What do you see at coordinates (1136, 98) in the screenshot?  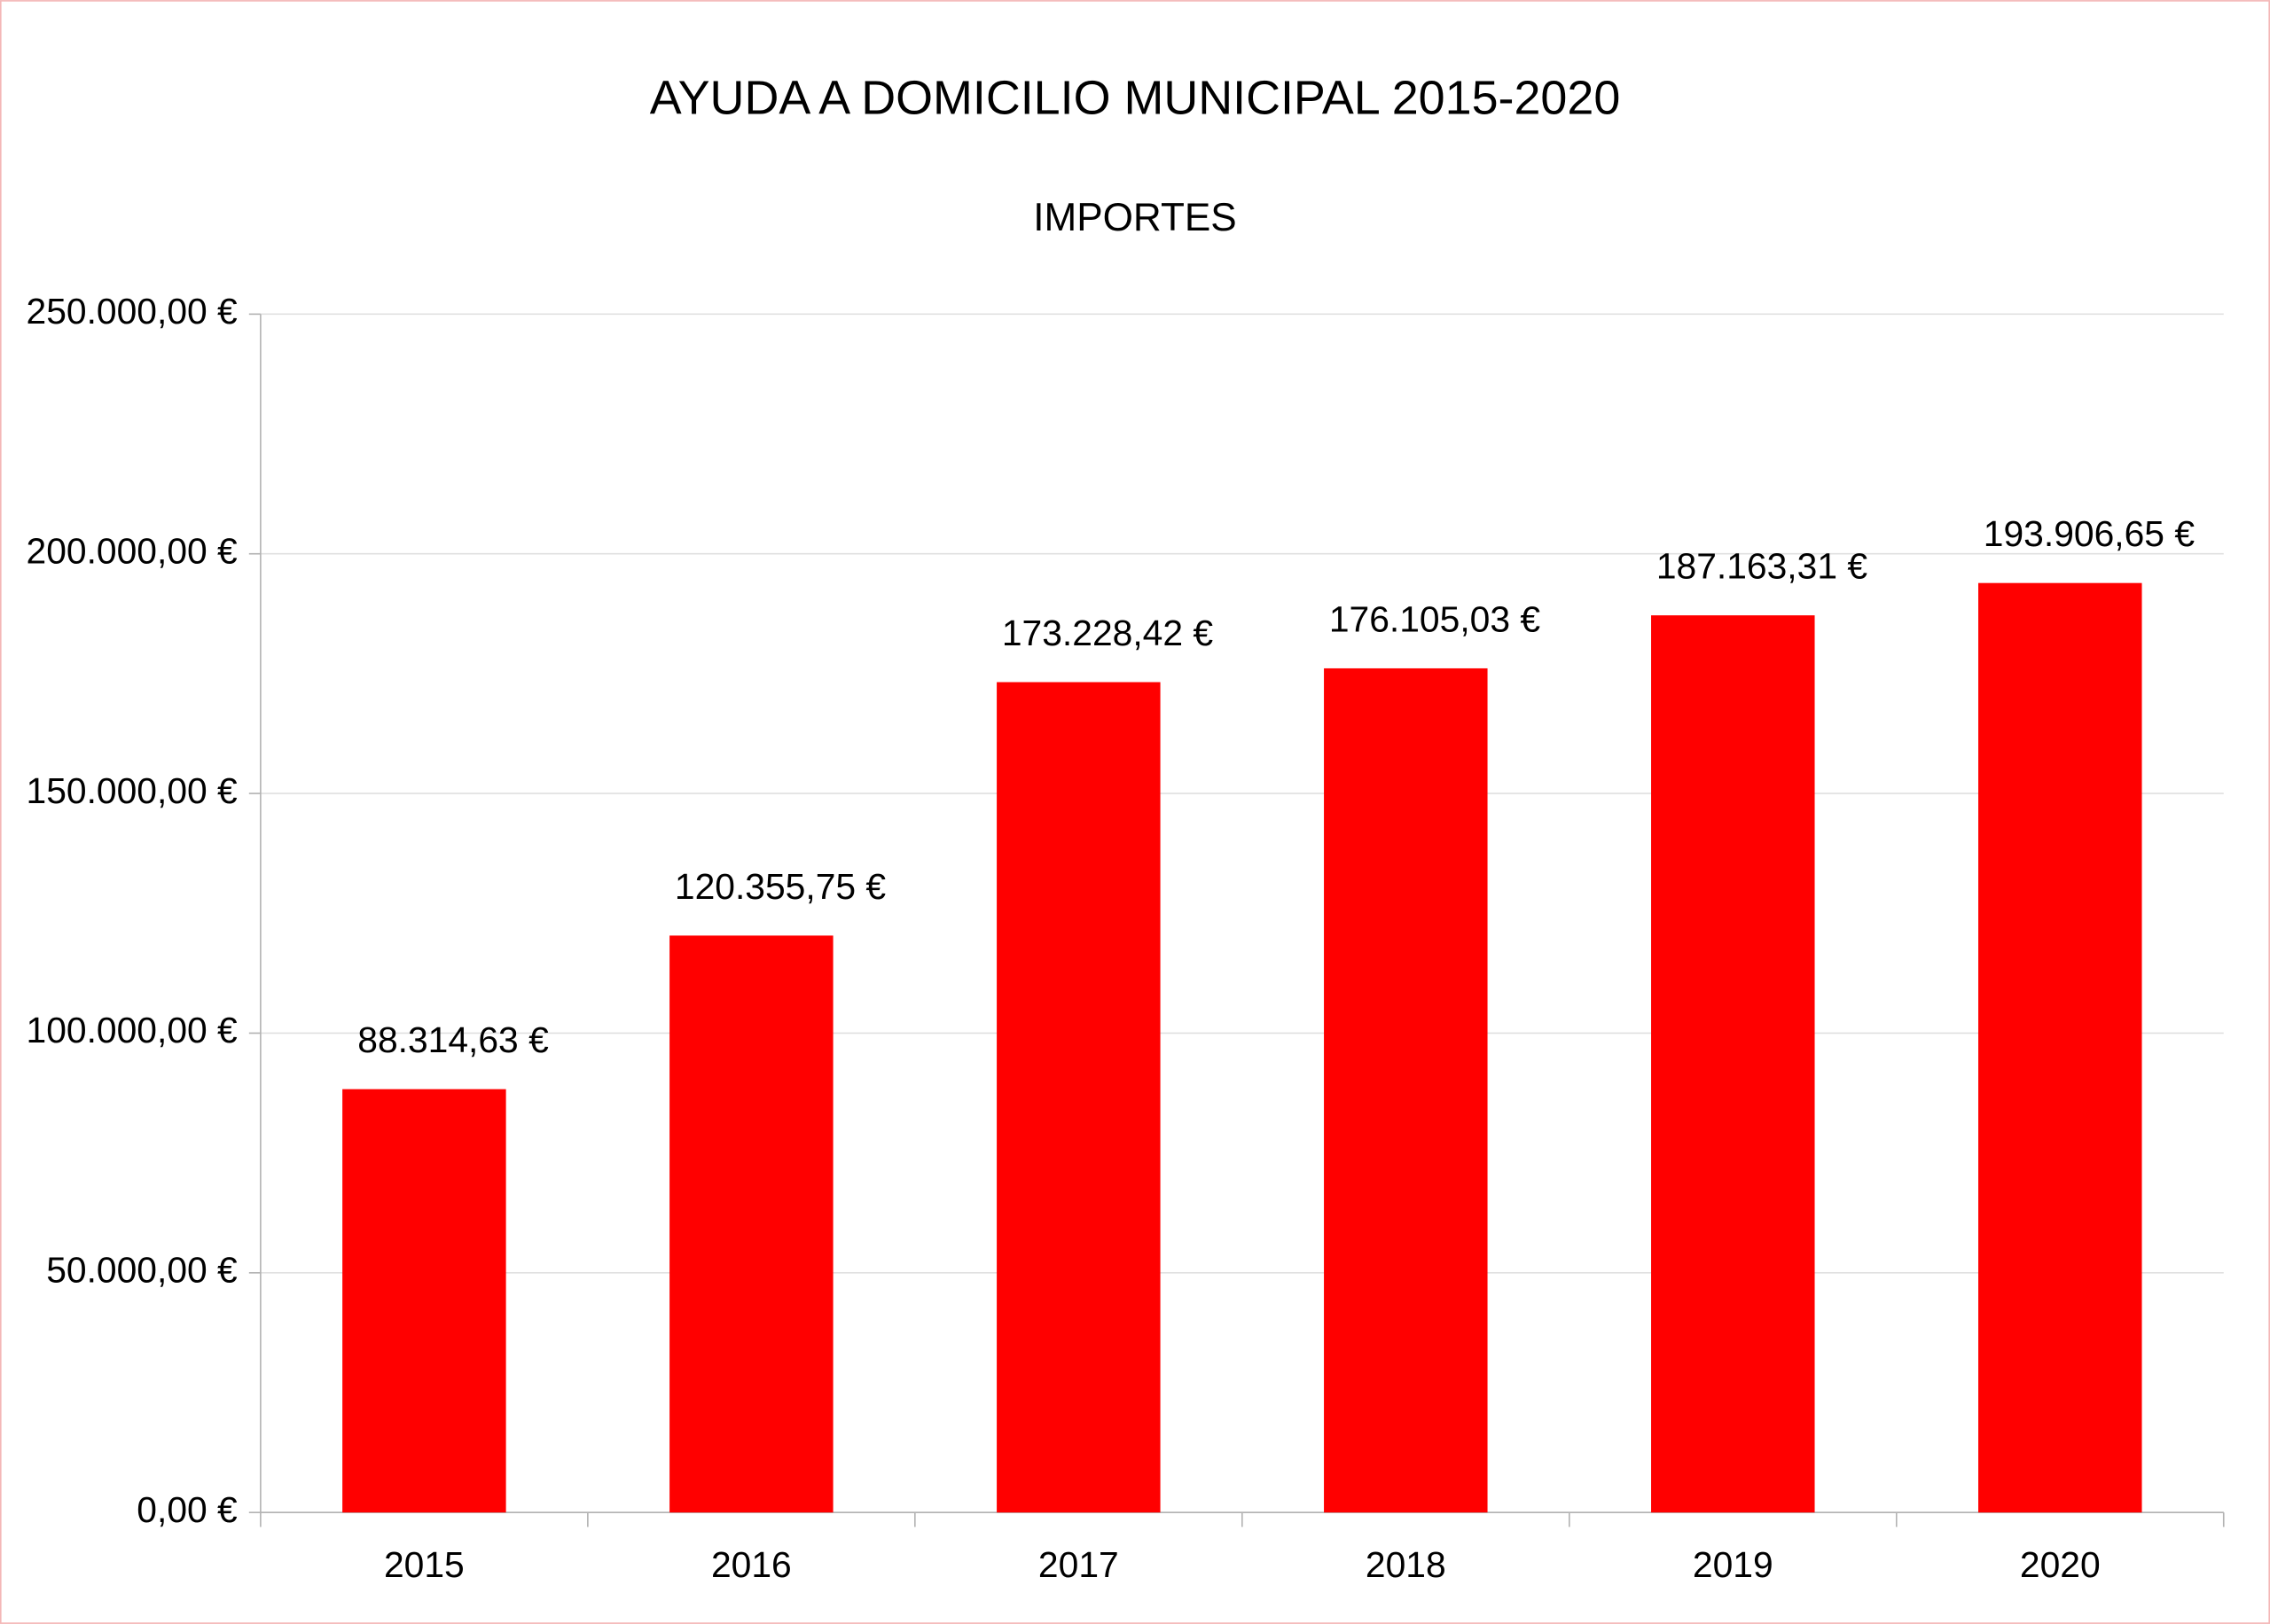 I see `chart-title: AYUDA A DOMICILIO MUNICIPAL 2015-2020` at bounding box center [1136, 98].